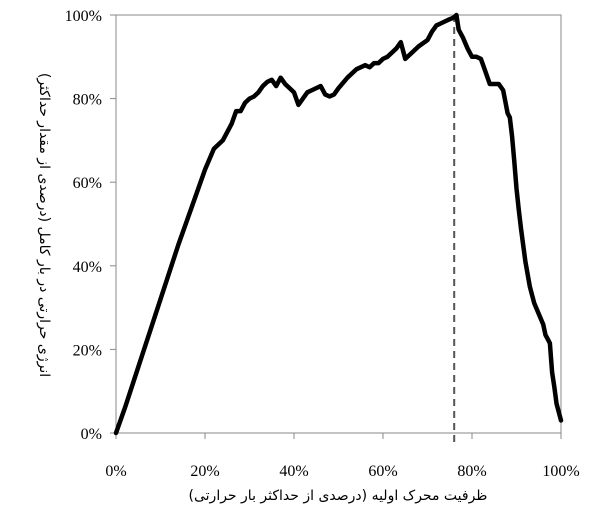 Image resolution: width=594 pixels, height=513 pixels. I want to click on y-tick-label: 80%, so click(87, 100).